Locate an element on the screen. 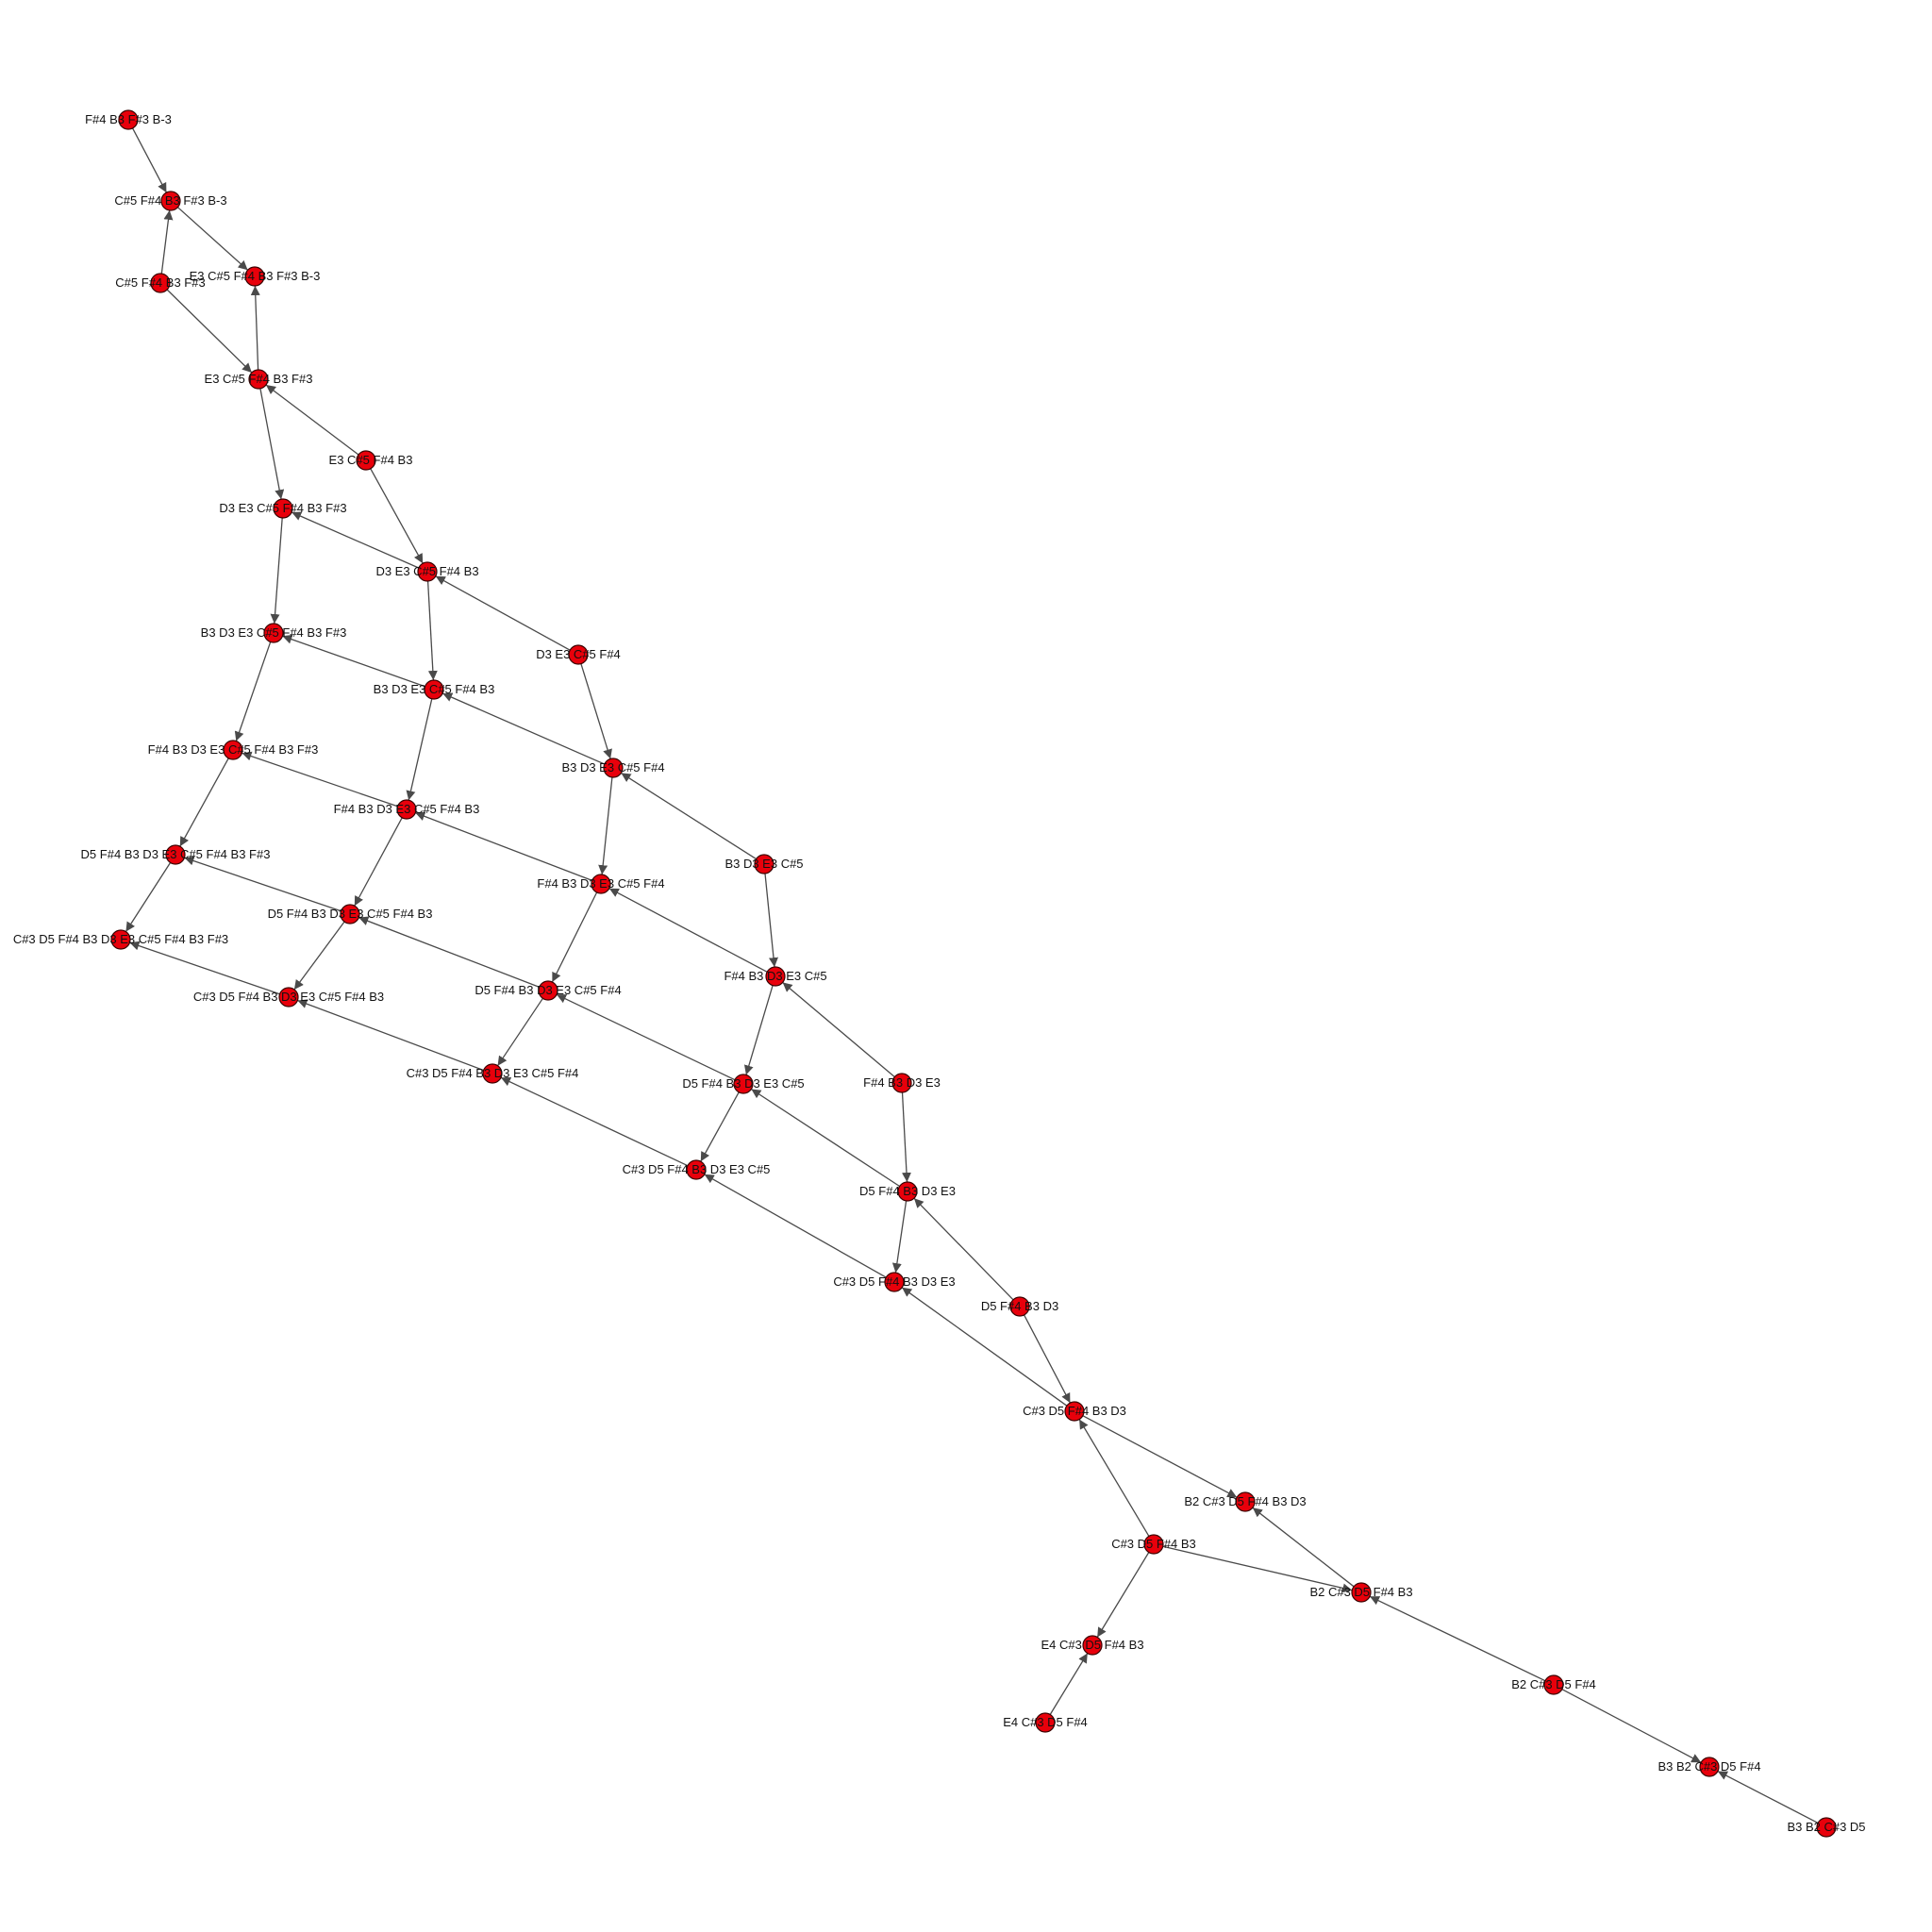 The height and width of the screenshot is (1932, 1932). node-label: C#5 F#4 B3 F#3 is located at coordinates (160, 282).